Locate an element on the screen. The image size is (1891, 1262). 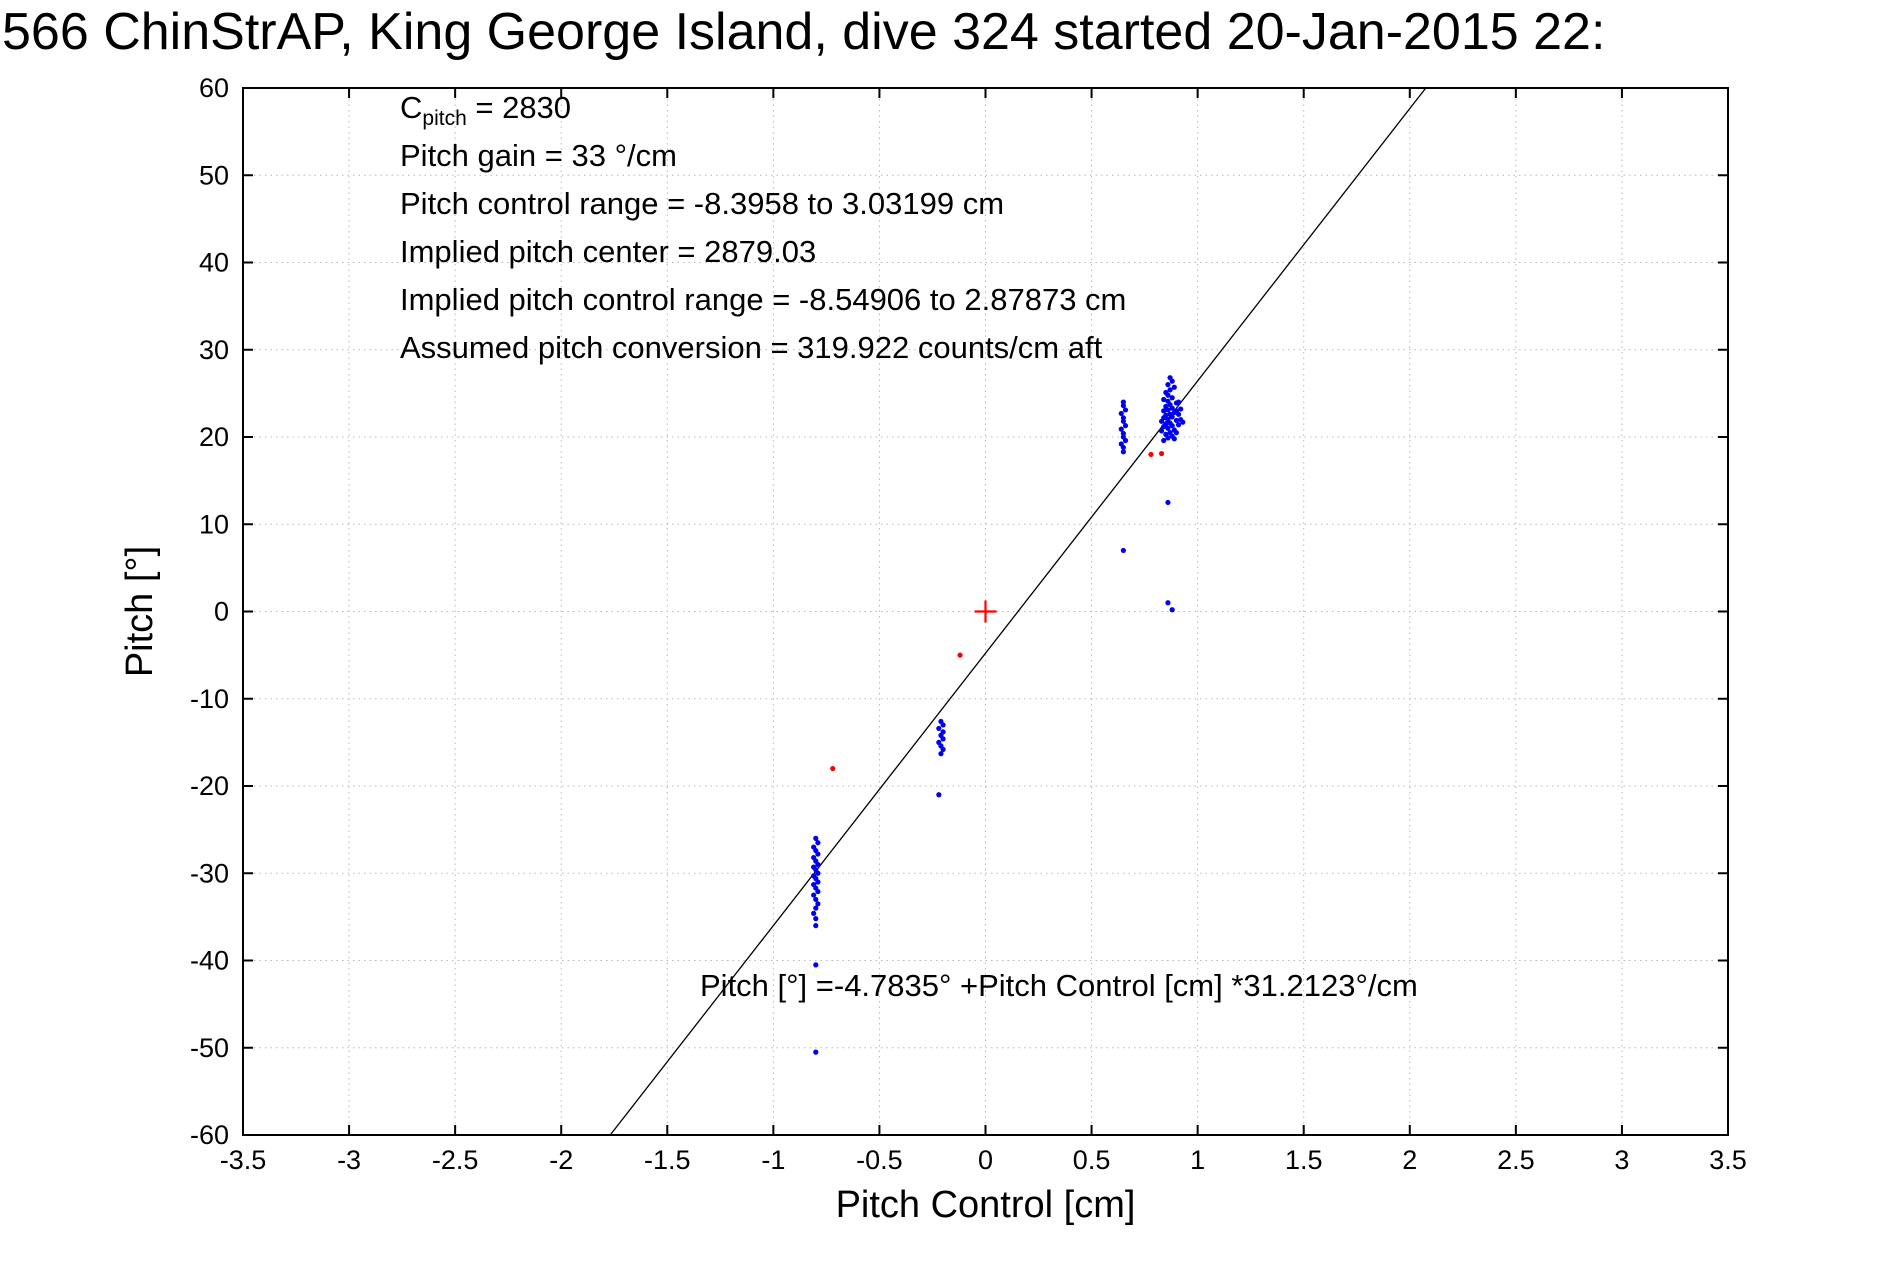
x-tick-label: -2.5 is located at coordinates (455, 1160).